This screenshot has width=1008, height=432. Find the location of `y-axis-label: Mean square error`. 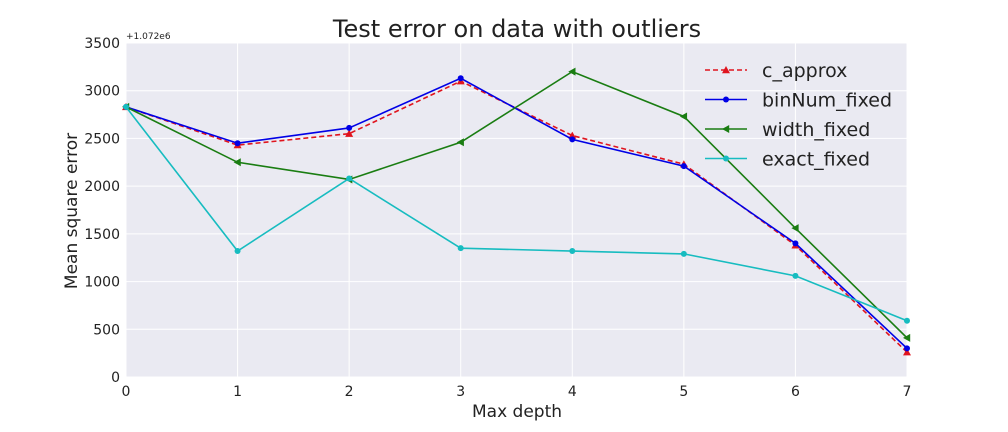

y-axis-label: Mean square error is located at coordinates (72, 211).